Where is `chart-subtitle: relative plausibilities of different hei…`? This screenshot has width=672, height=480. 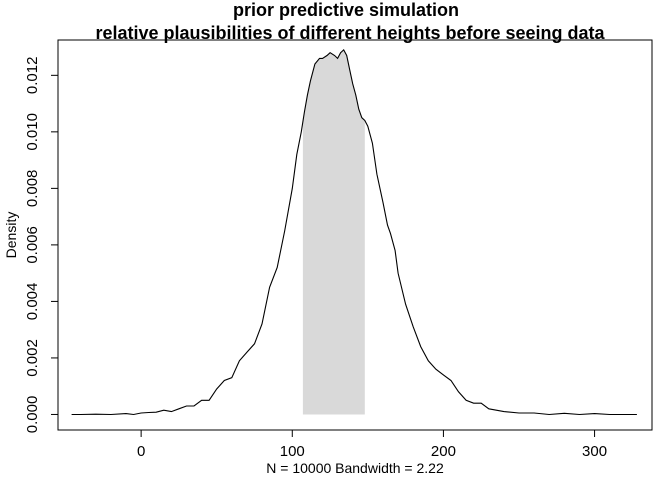
chart-subtitle: relative plausibilities of different hei… is located at coordinates (350, 33).